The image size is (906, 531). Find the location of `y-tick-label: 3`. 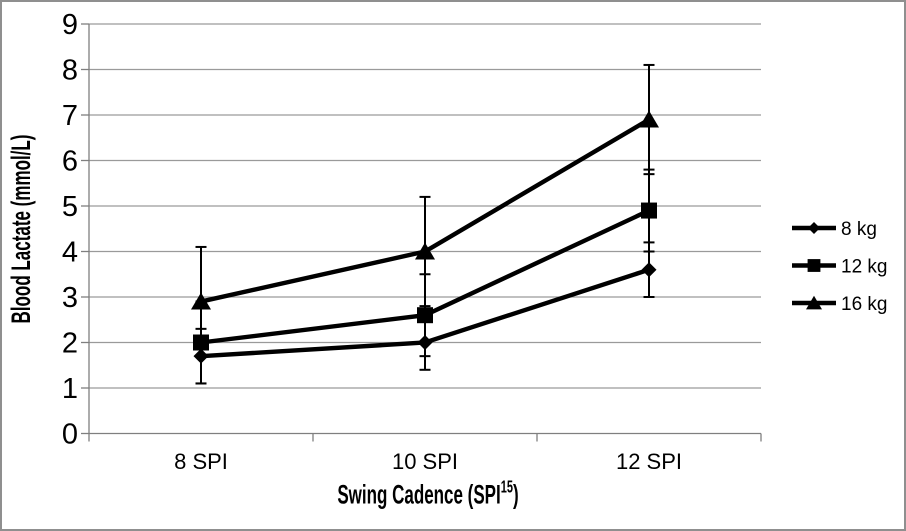

y-tick-label: 3 is located at coordinates (70, 298).